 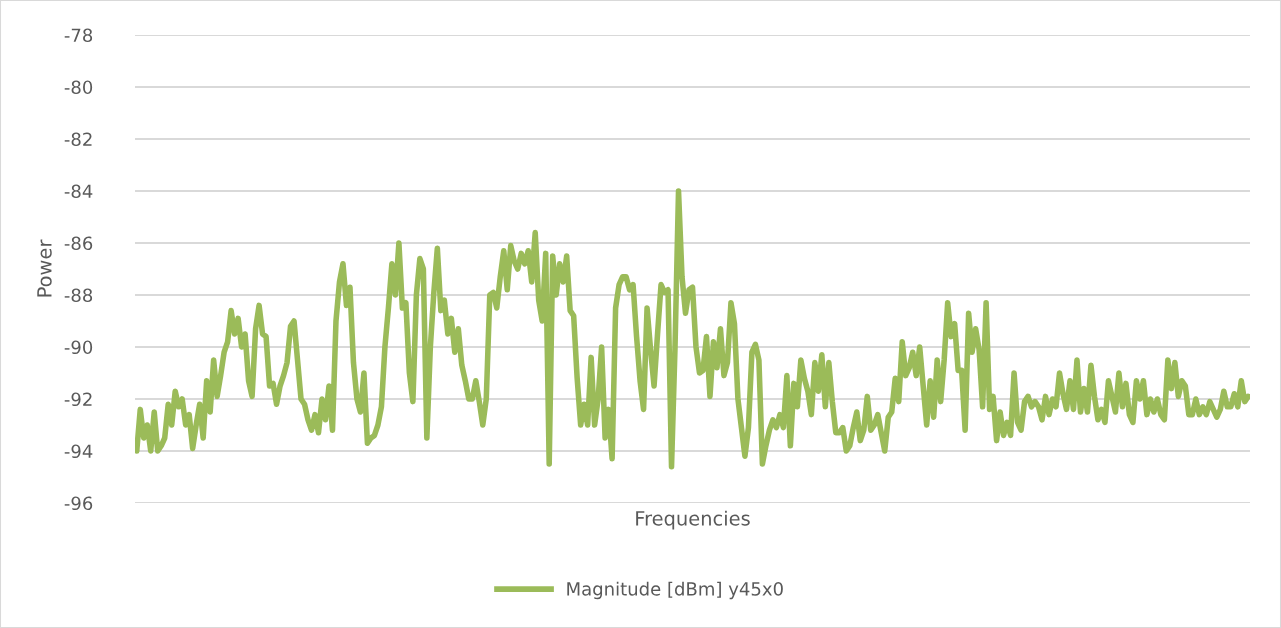 What do you see at coordinates (78, 243) in the screenshot?
I see `y-tick-label: -86` at bounding box center [78, 243].